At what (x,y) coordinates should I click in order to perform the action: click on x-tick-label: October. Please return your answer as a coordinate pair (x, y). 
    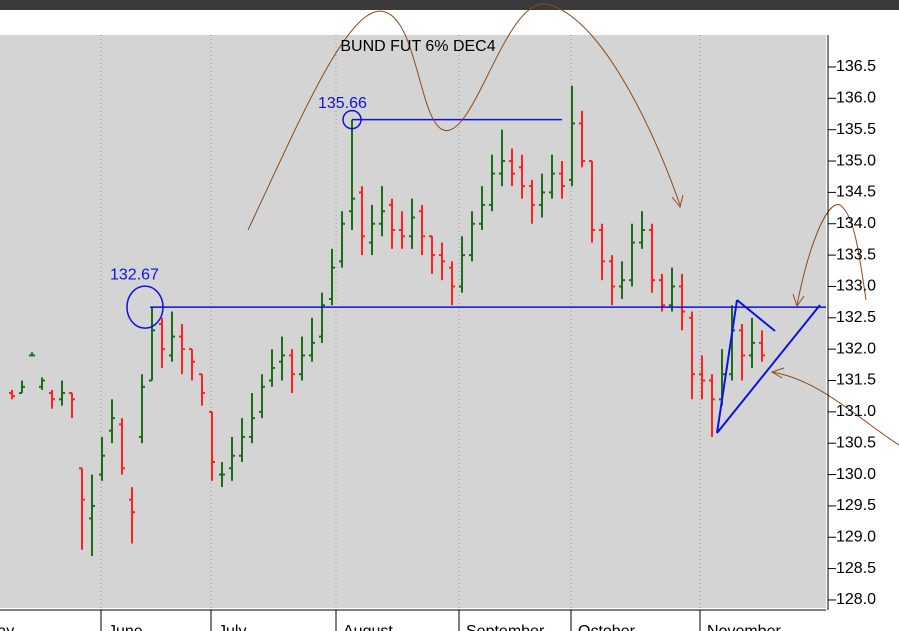
    Looking at the image, I should click on (607, 627).